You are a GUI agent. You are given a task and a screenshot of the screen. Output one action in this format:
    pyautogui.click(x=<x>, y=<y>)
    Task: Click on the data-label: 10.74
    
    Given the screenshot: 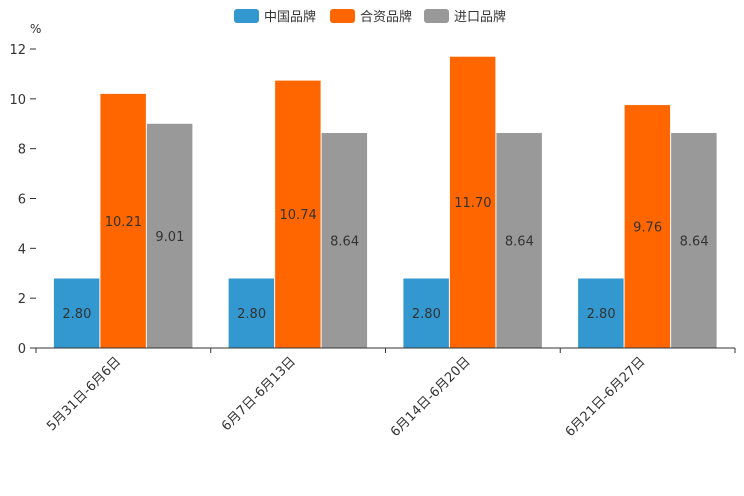 What is the action you would take?
    pyautogui.click(x=298, y=215)
    